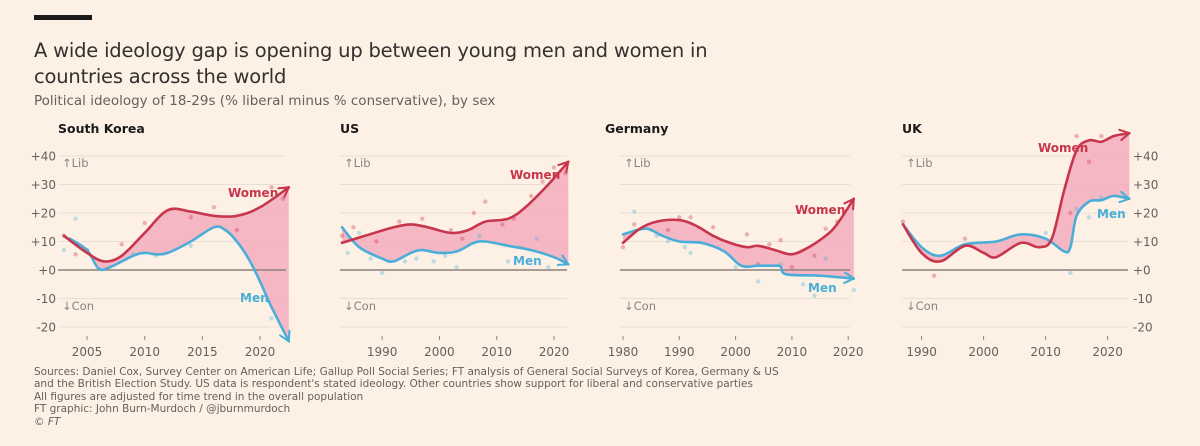  I want to click on panel-title: South Korea, so click(101, 128).